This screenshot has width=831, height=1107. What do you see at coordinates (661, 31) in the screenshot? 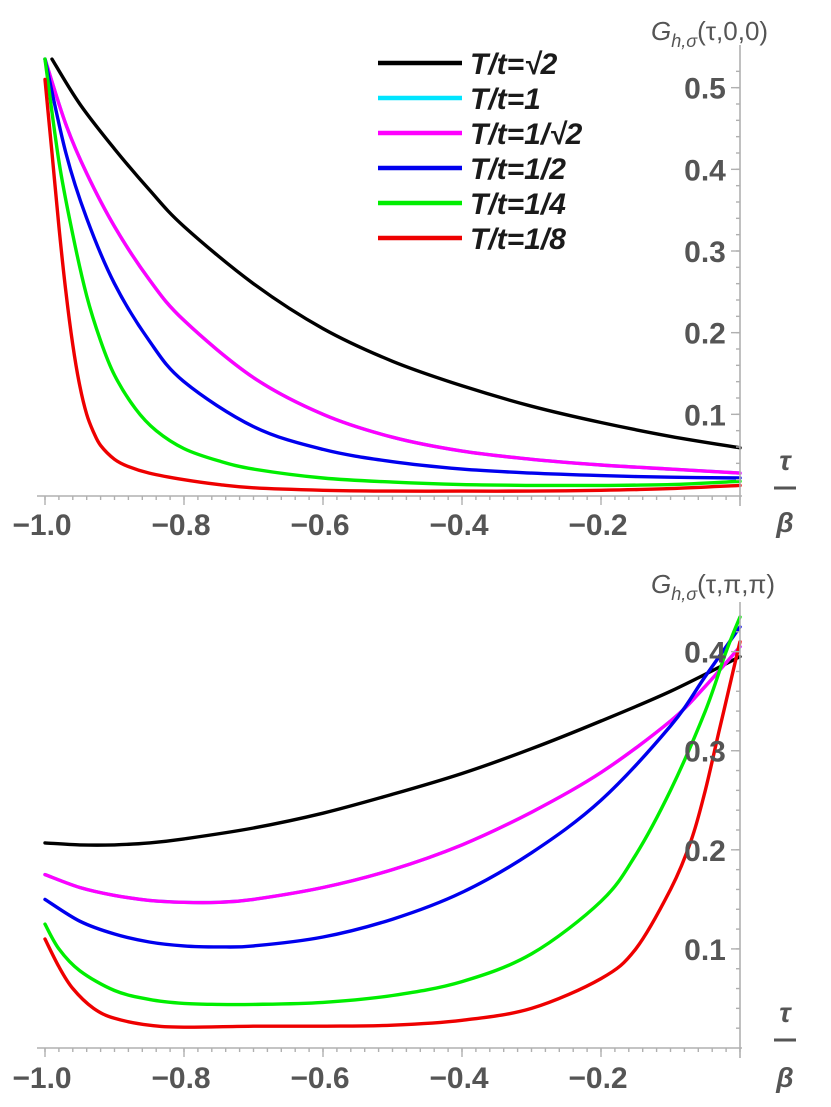
I see `top-y-axis-title-base: G` at bounding box center [661, 31].